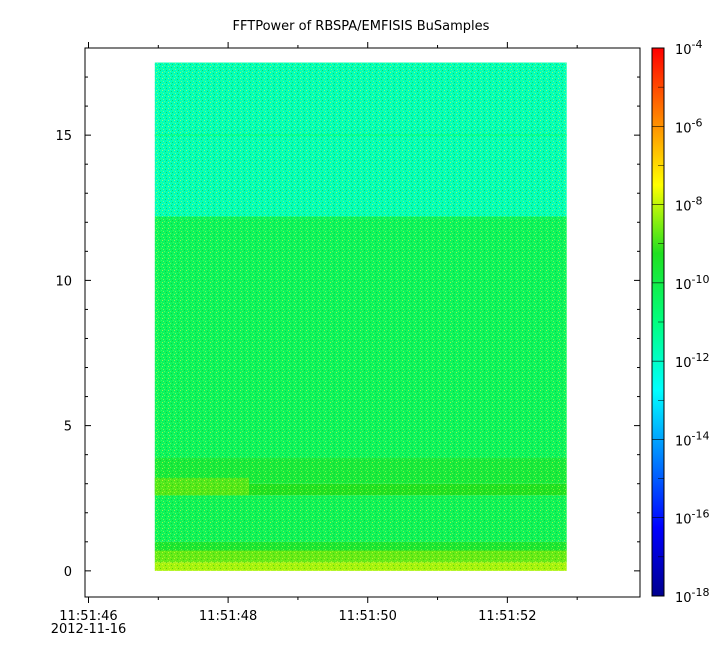 The image size is (724, 656). What do you see at coordinates (692, 361) in the screenshot?
I see `colorbar-tick-label: 10⁻¹²` at bounding box center [692, 361].